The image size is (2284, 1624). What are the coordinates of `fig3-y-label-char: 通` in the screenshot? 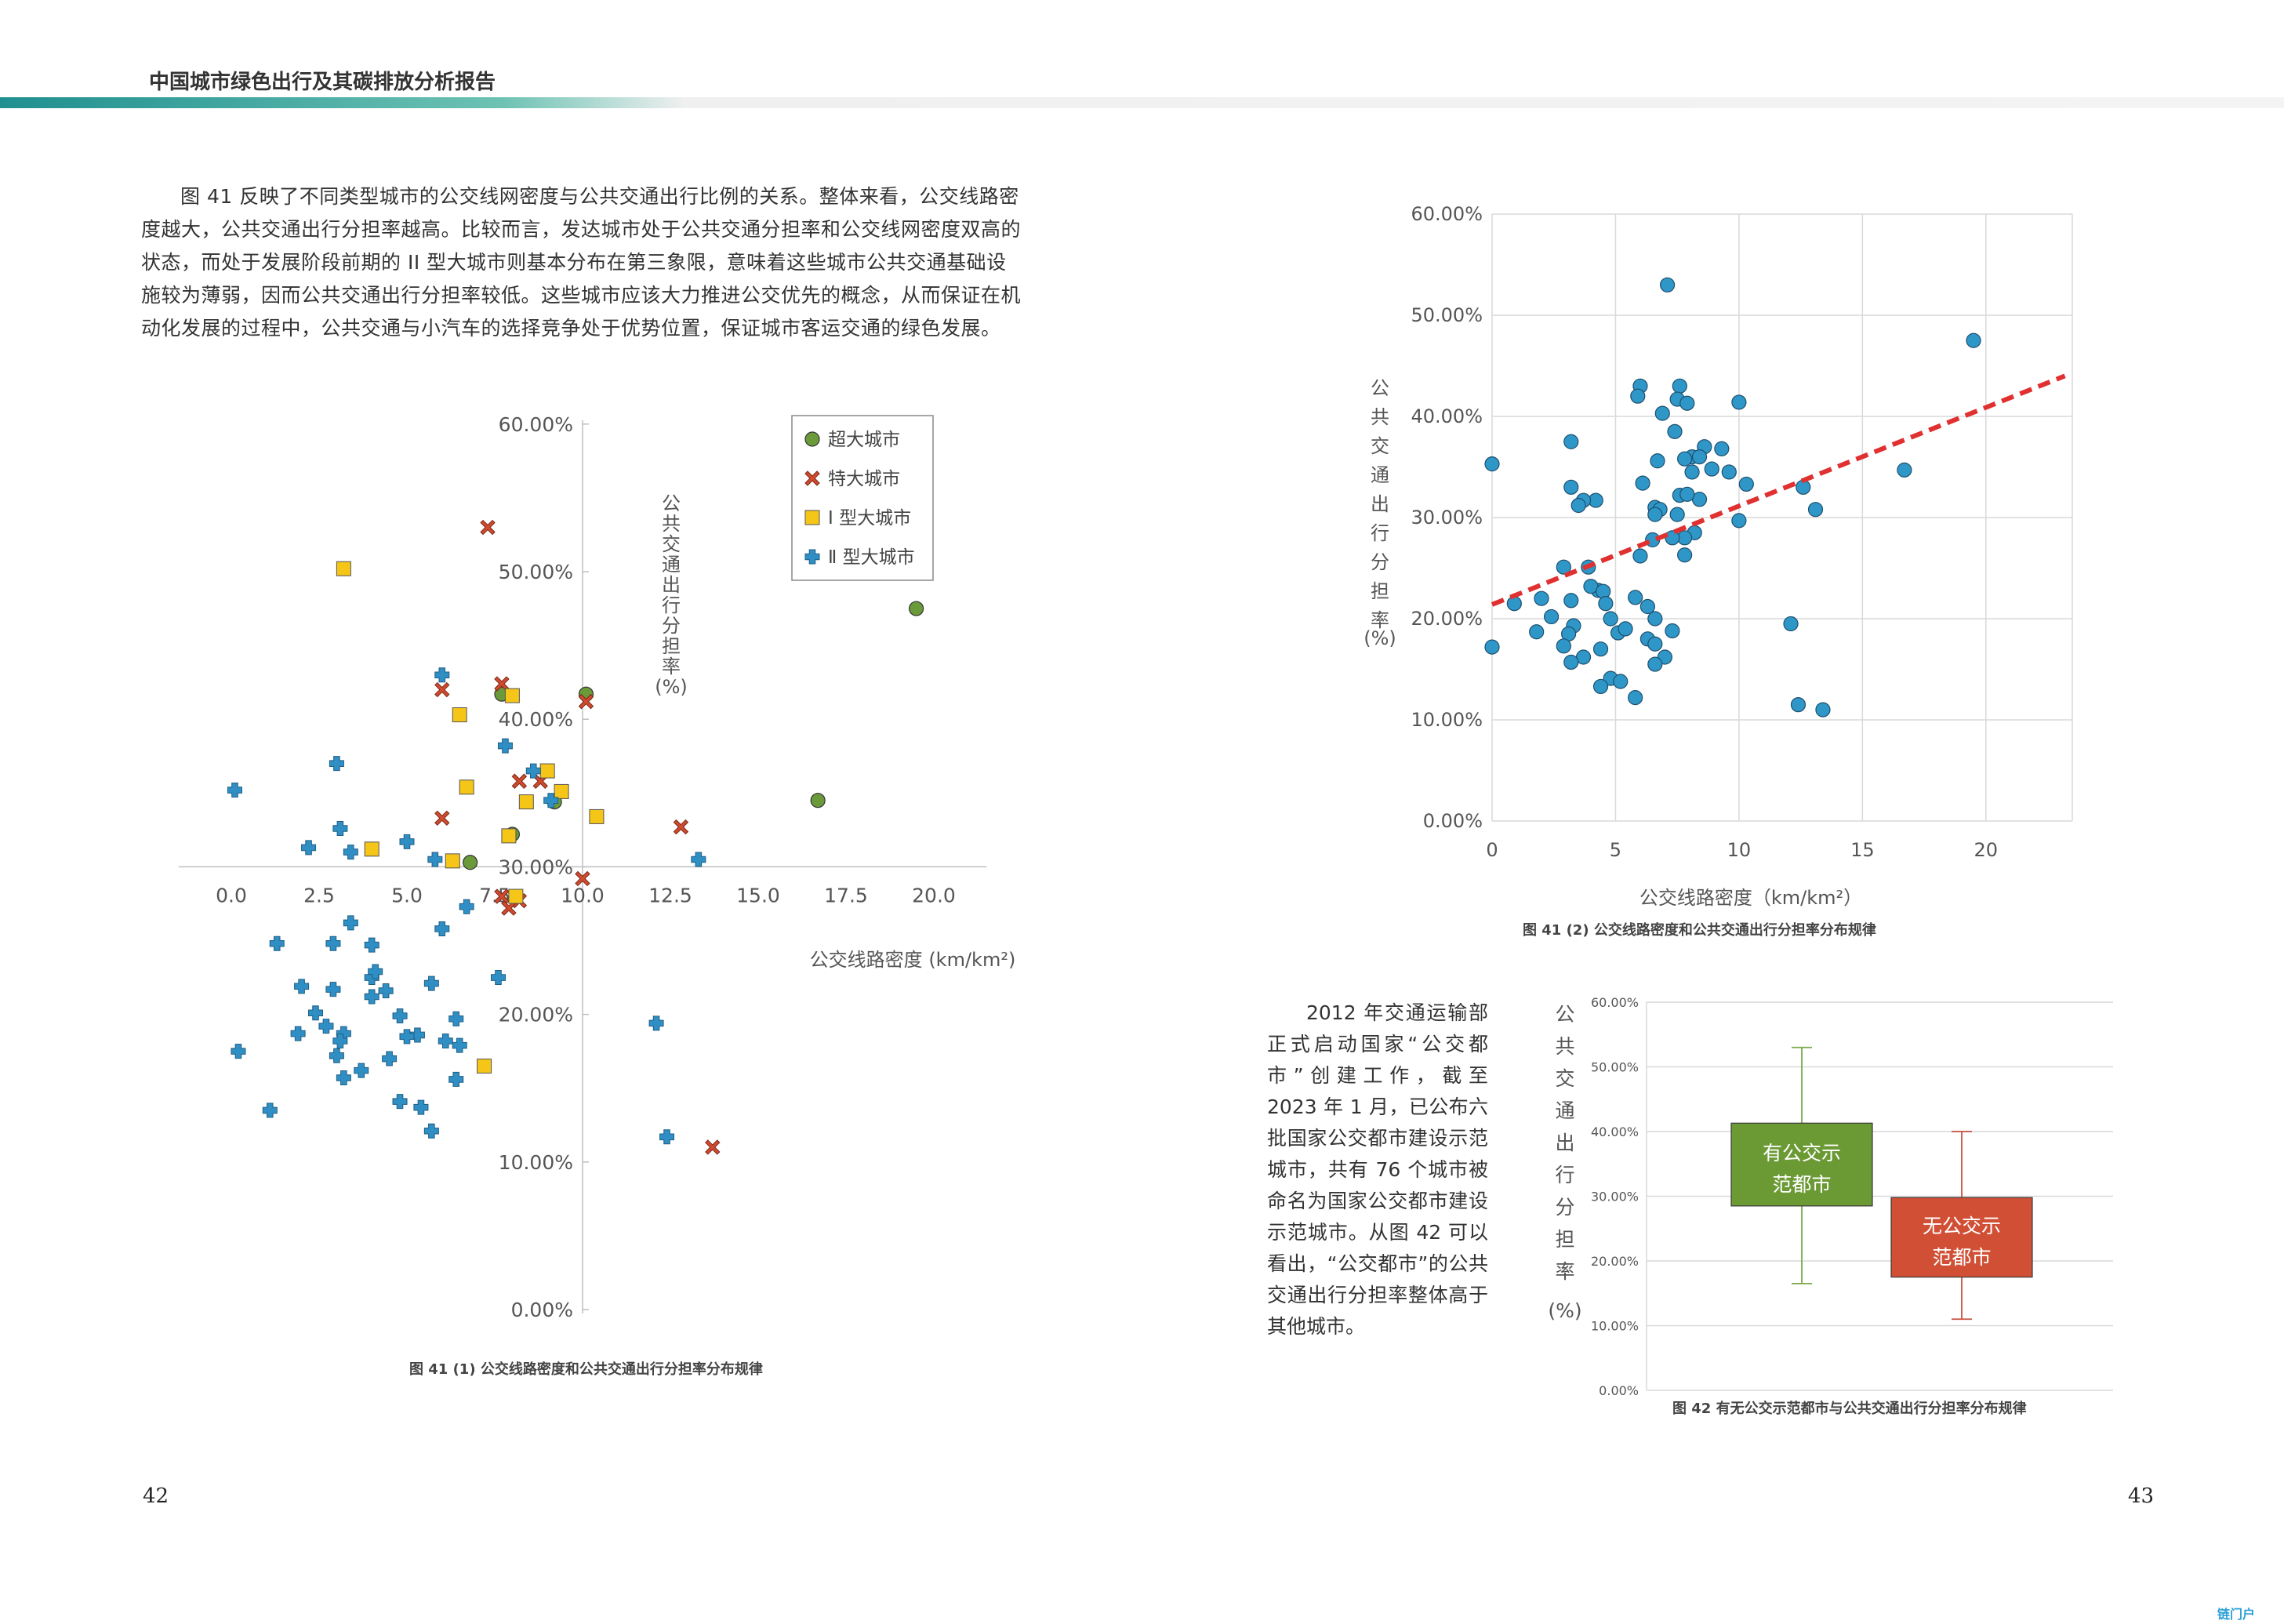 It's located at (1564, 1110).